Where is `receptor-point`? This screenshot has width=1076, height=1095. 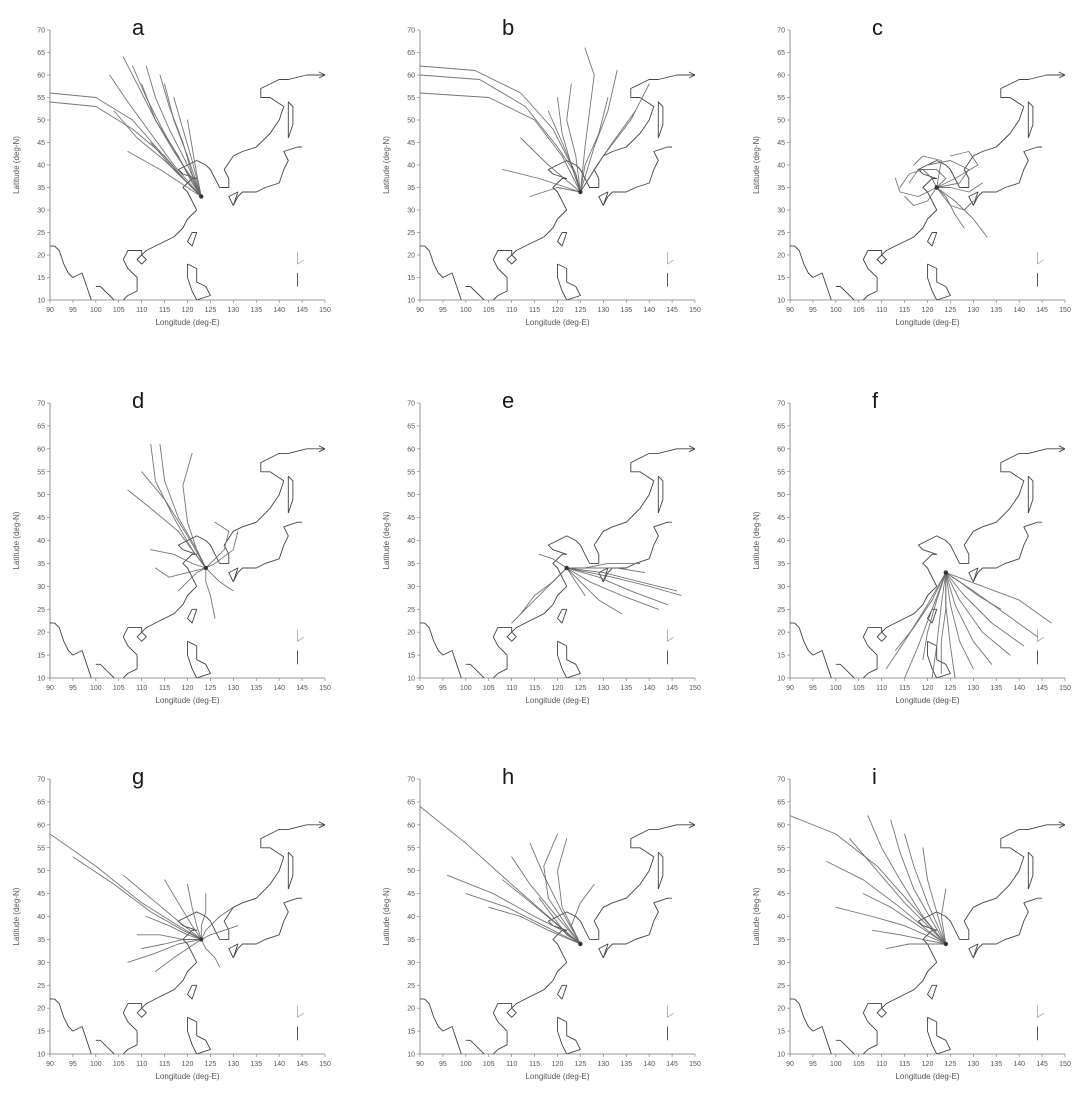 receptor-point is located at coordinates (946, 572).